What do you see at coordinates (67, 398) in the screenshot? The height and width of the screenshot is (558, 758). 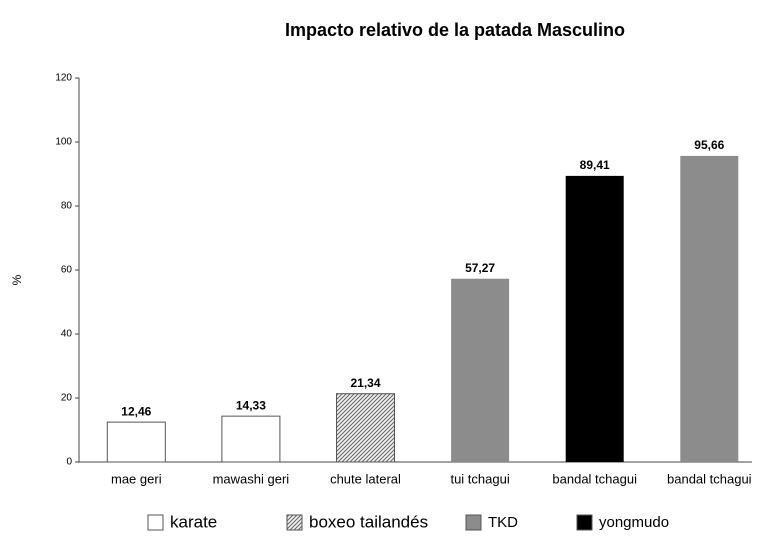 I see `y-tick-label: 20` at bounding box center [67, 398].